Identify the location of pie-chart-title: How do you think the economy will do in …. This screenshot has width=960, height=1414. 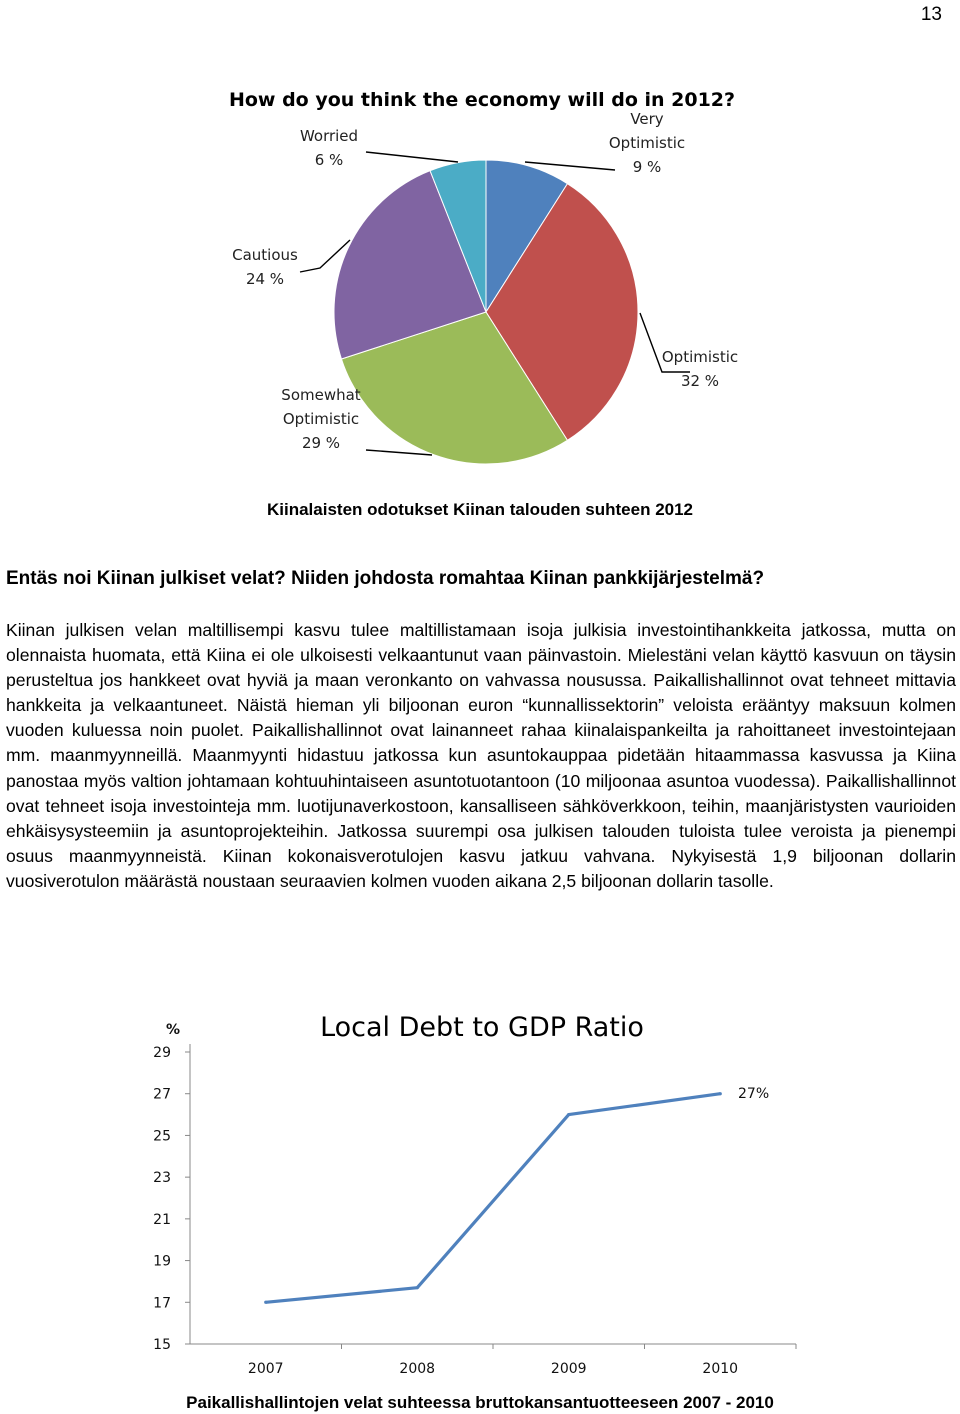
(482, 100).